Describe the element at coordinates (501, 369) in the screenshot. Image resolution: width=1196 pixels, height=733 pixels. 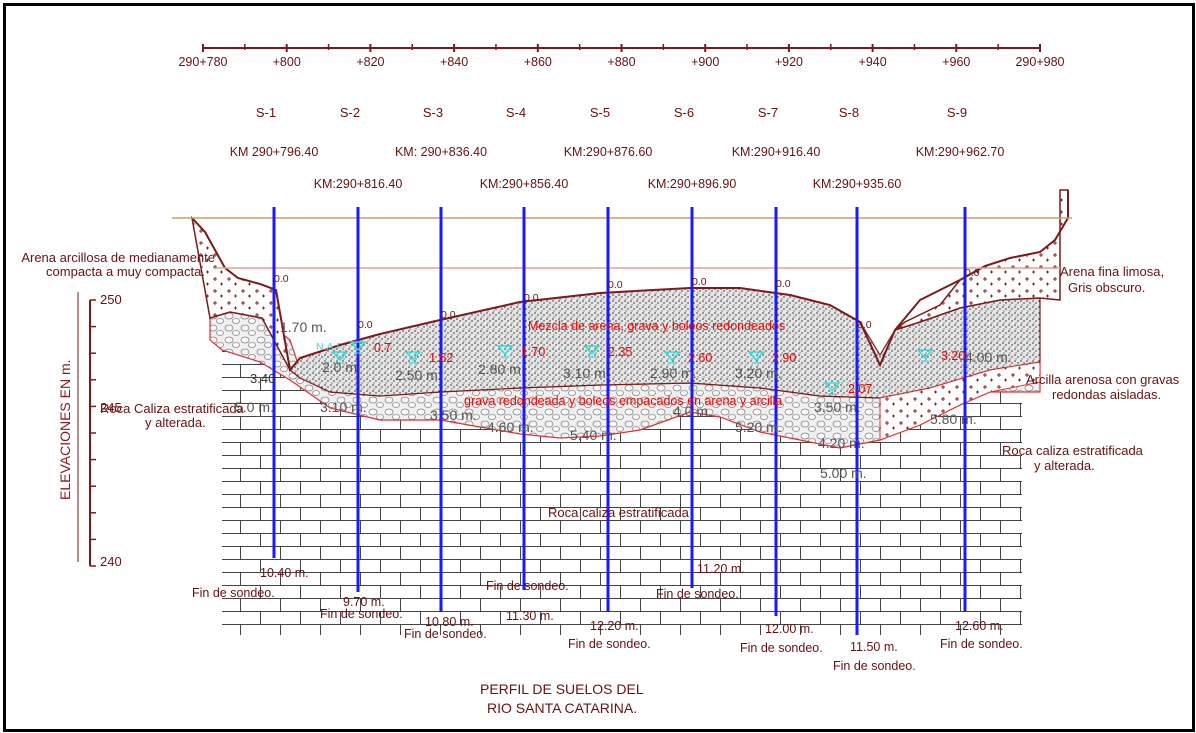
I see `layer-depth: 2.80 m.` at that location.